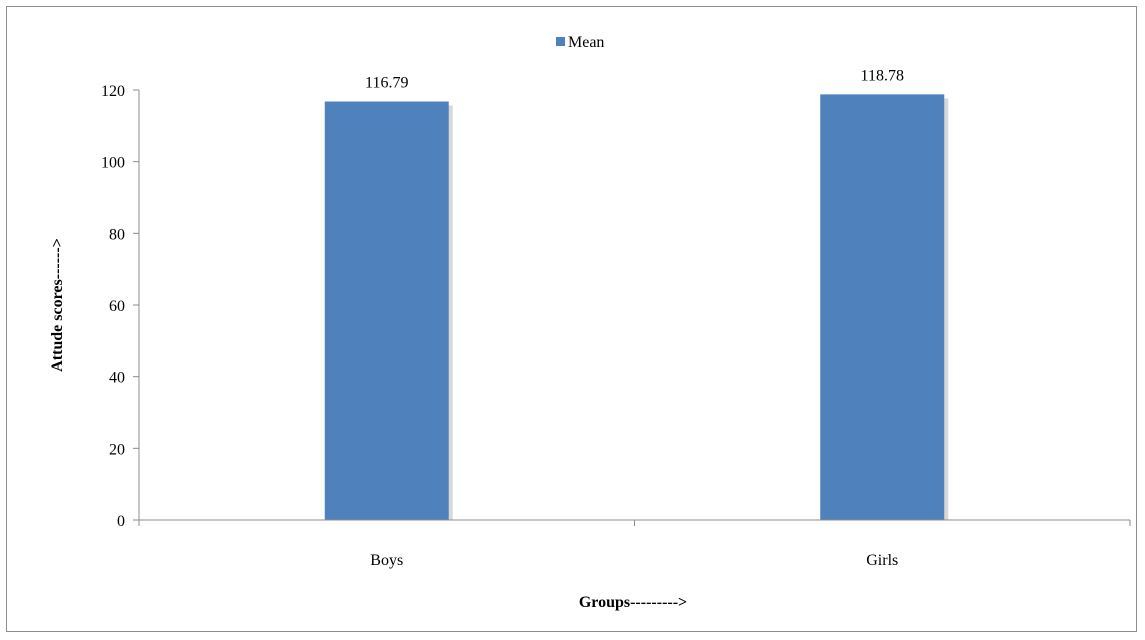 The image size is (1145, 640). Describe the element at coordinates (117, 378) in the screenshot. I see `y-tick-label: 40` at that location.